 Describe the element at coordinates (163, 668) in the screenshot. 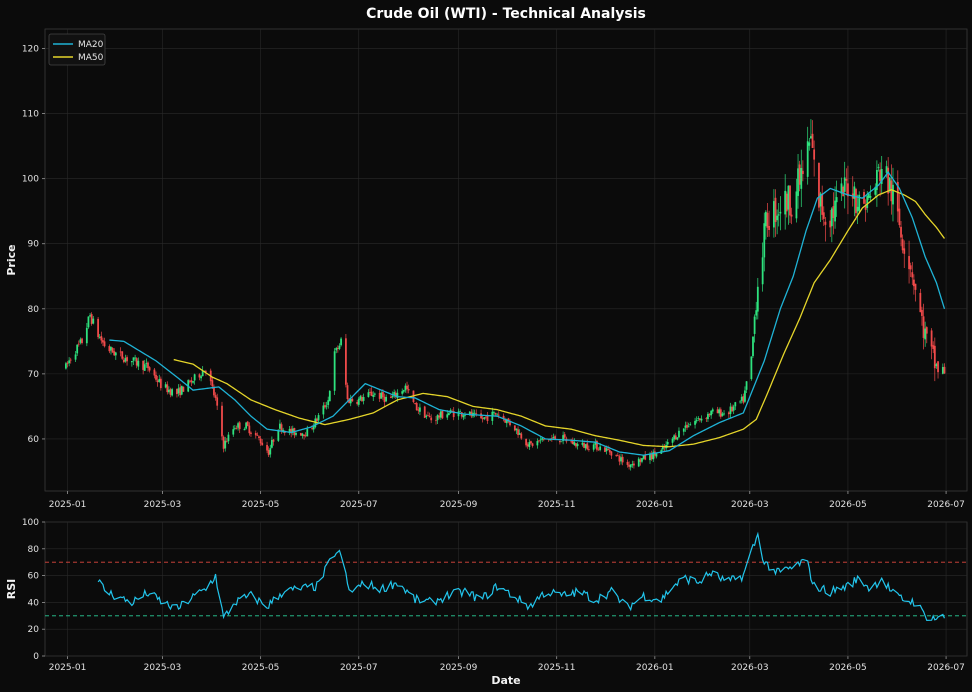

I see `rsi-x-tick-label: 2025-03` at that location.